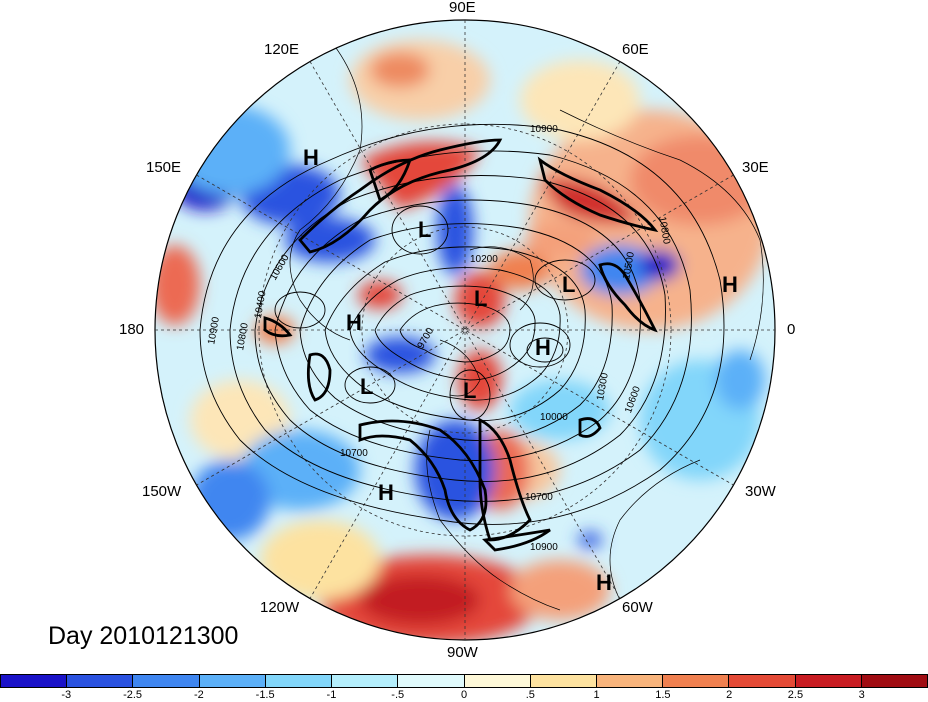  Describe the element at coordinates (462, 652) in the screenshot. I see `lon-label-90w: 90W` at that location.